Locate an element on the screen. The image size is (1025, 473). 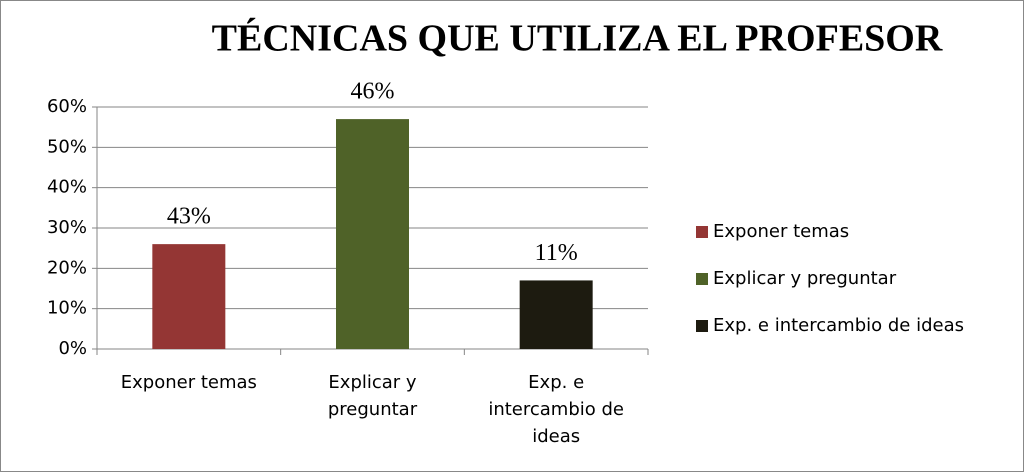
data-label: 43% is located at coordinates (189, 217).